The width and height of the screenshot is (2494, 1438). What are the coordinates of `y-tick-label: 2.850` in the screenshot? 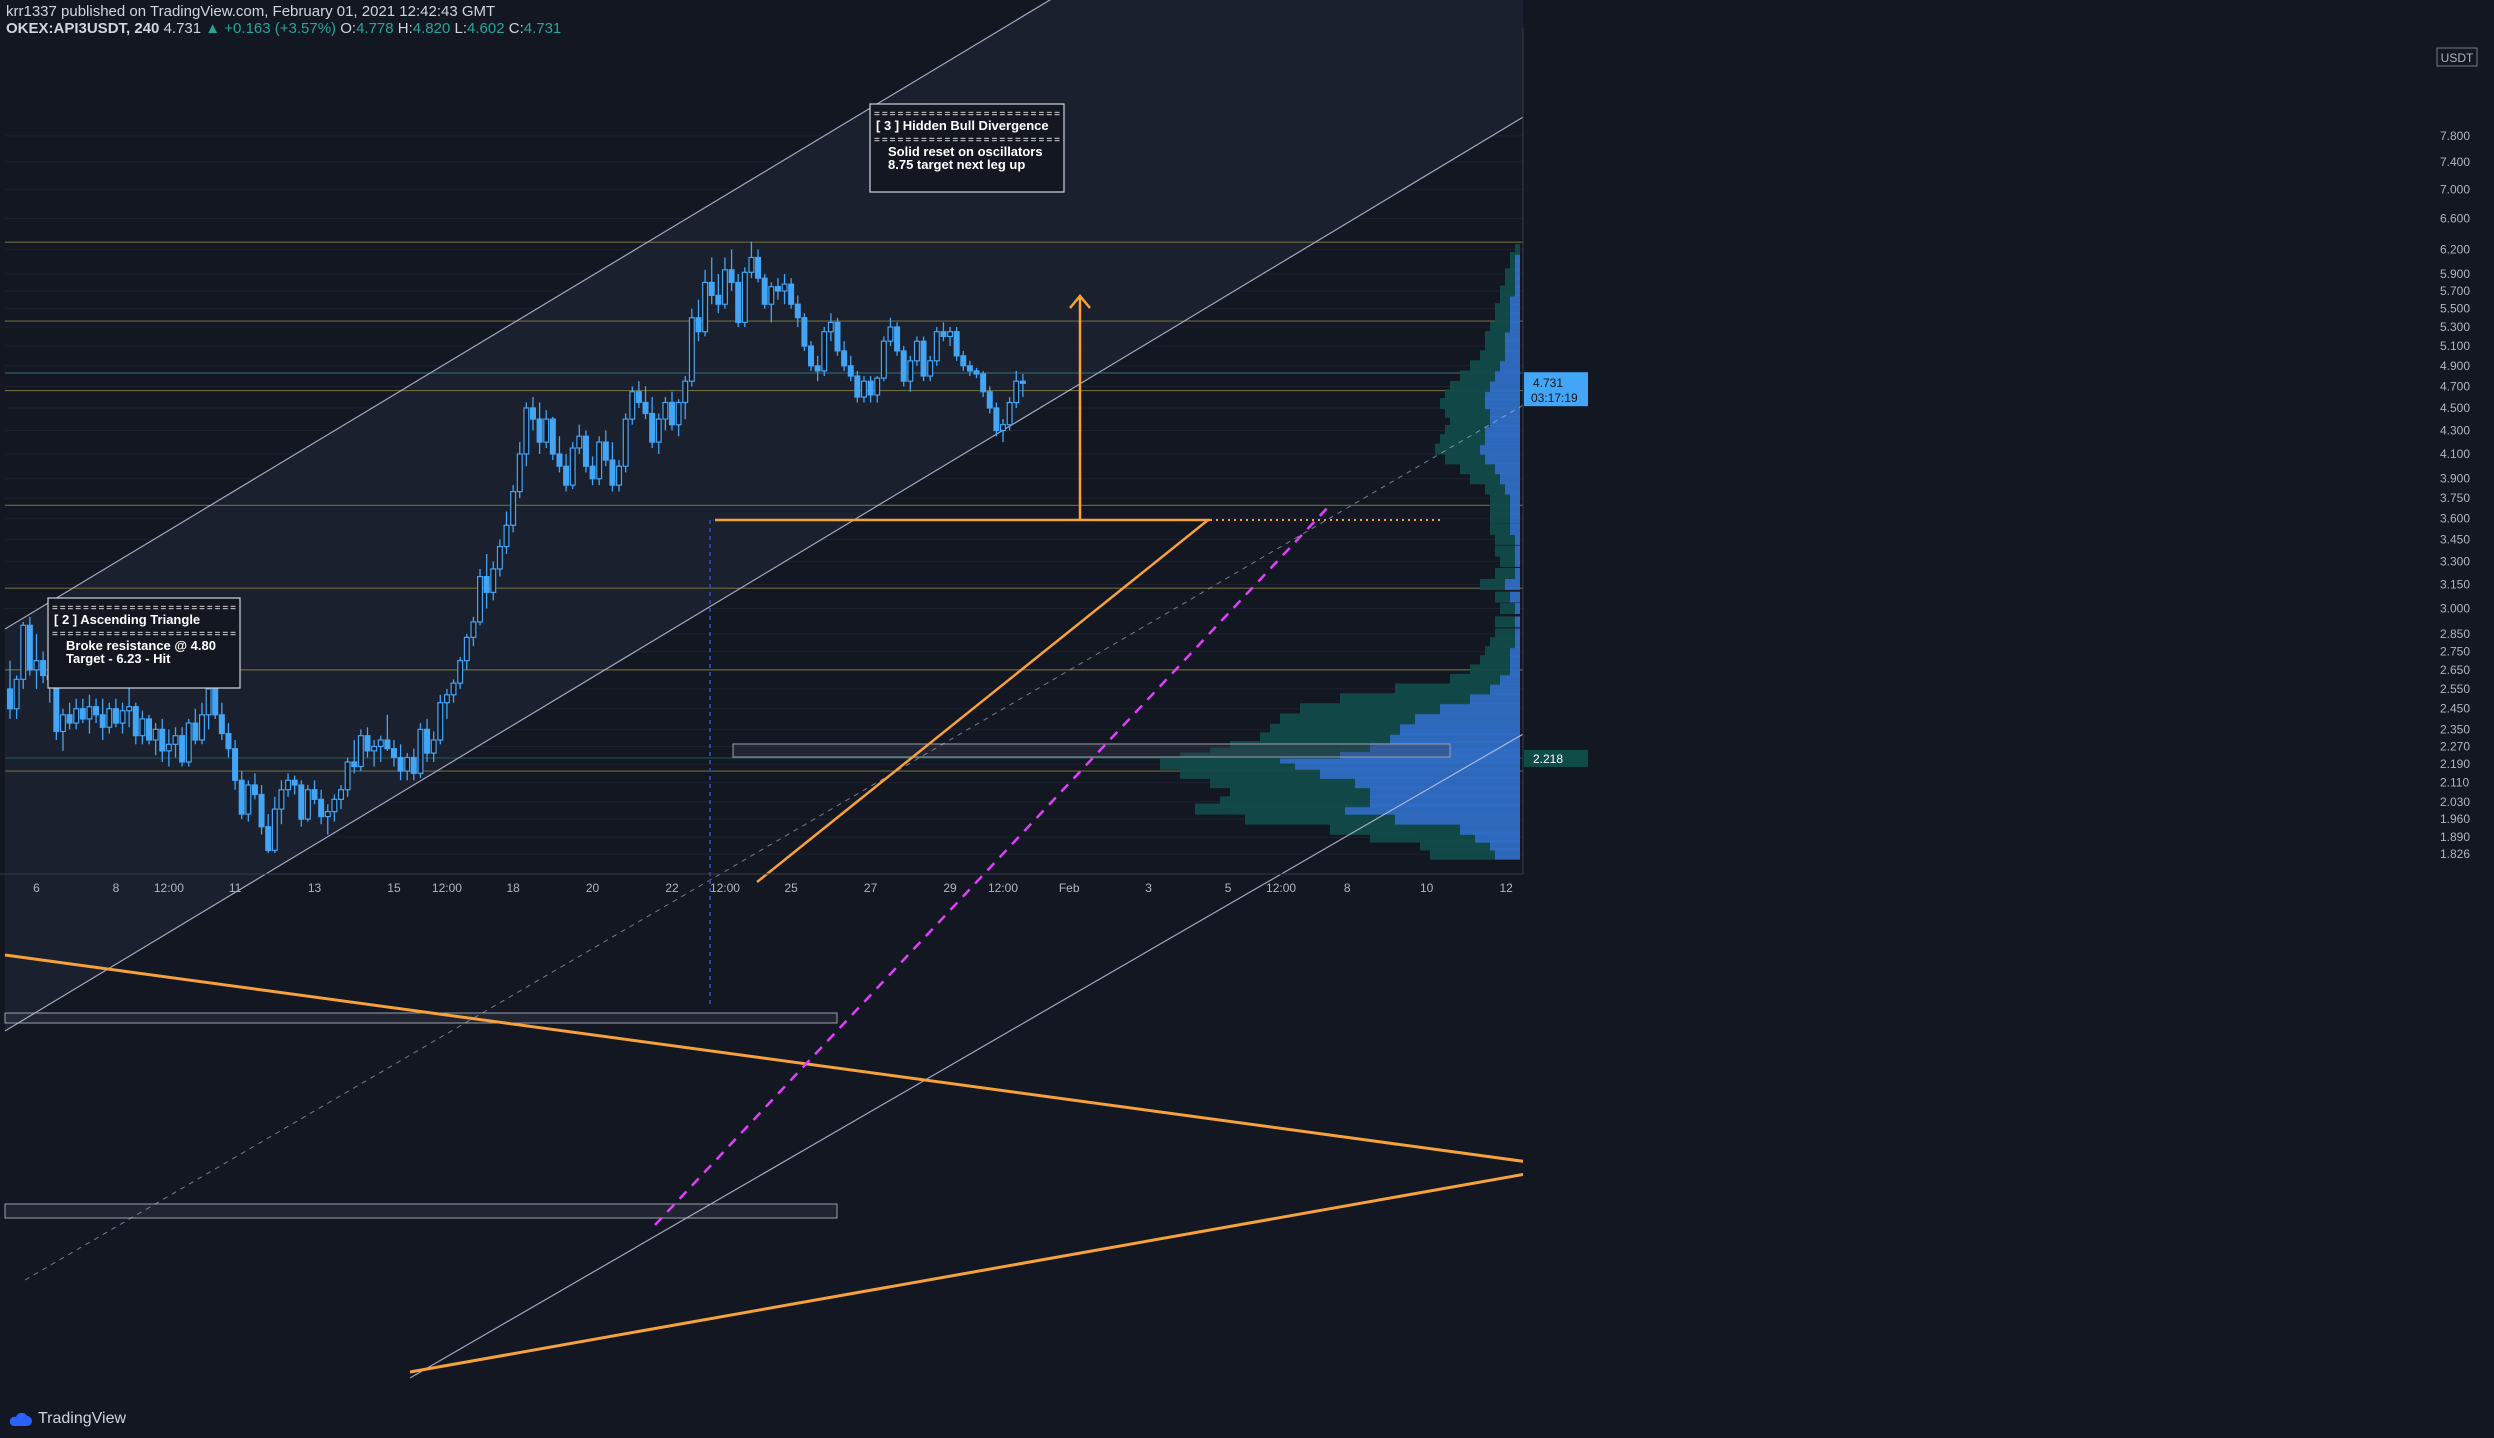 It's located at (2455, 634).